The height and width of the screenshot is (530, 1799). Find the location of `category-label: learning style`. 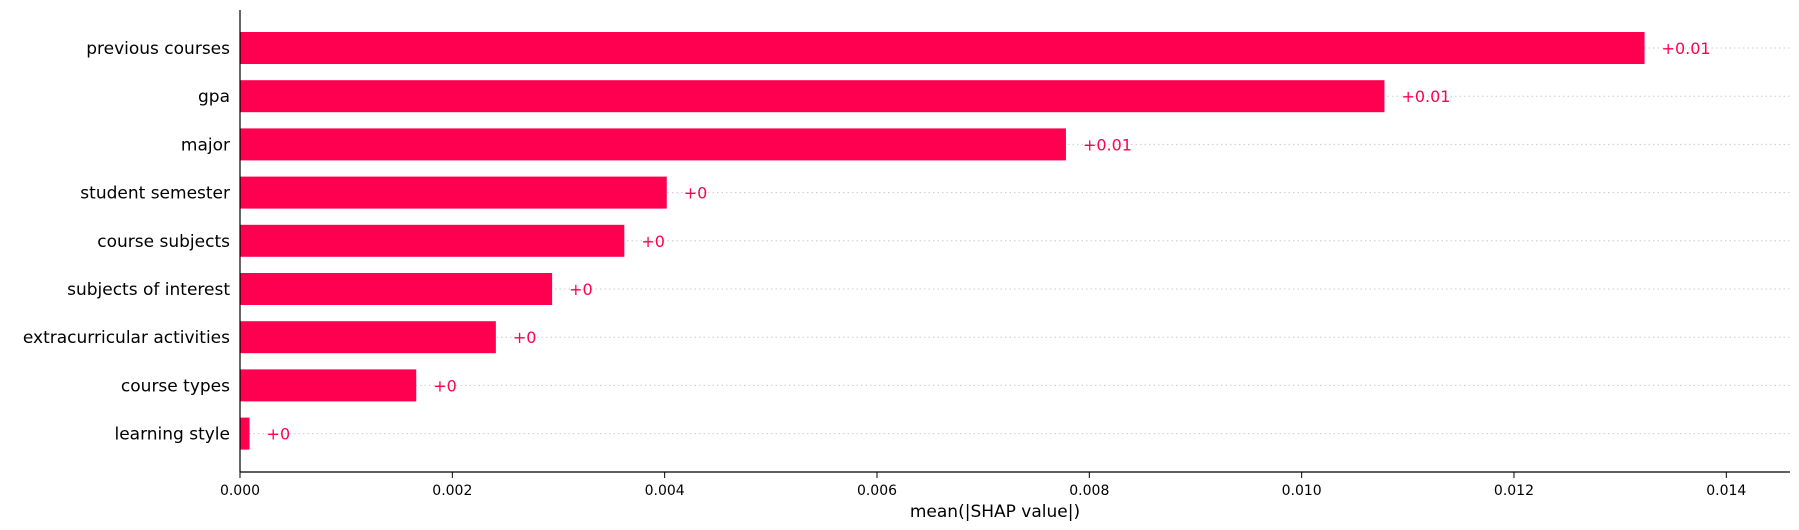

category-label: learning style is located at coordinates (172, 435).